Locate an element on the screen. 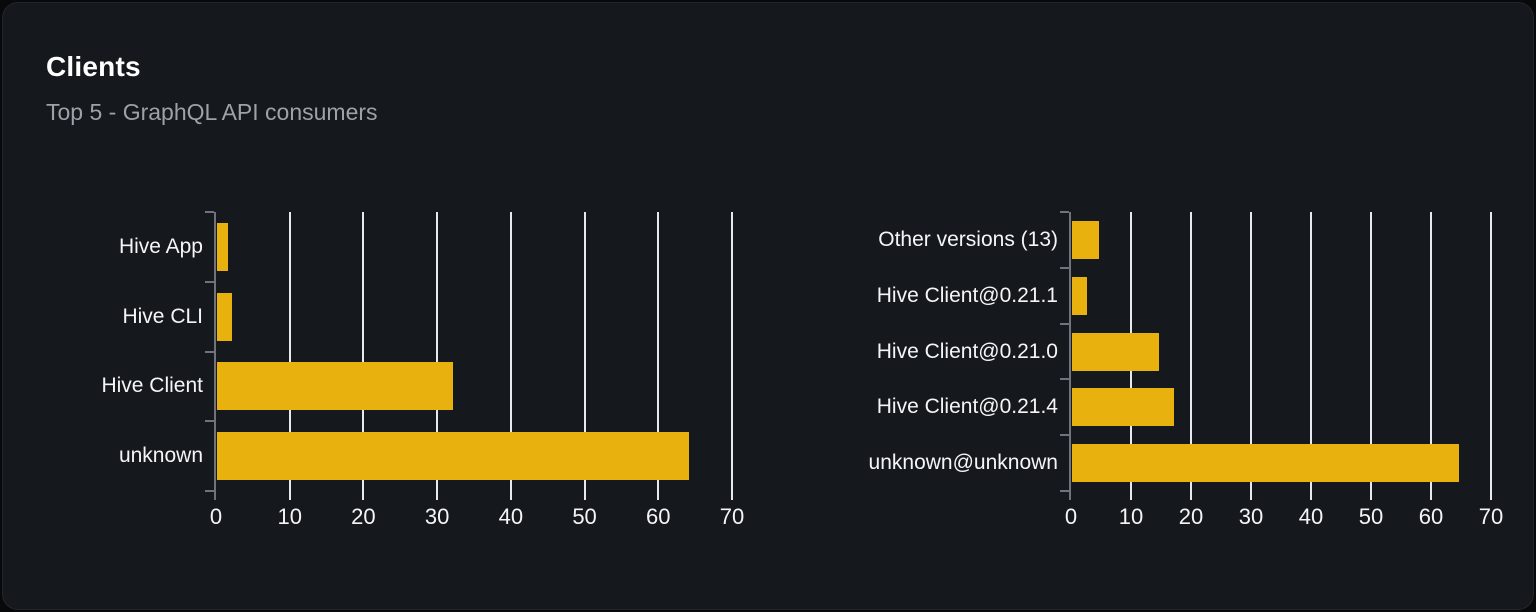 This screenshot has width=1536, height=612. bar-unknown-unknown is located at coordinates (1265, 463).